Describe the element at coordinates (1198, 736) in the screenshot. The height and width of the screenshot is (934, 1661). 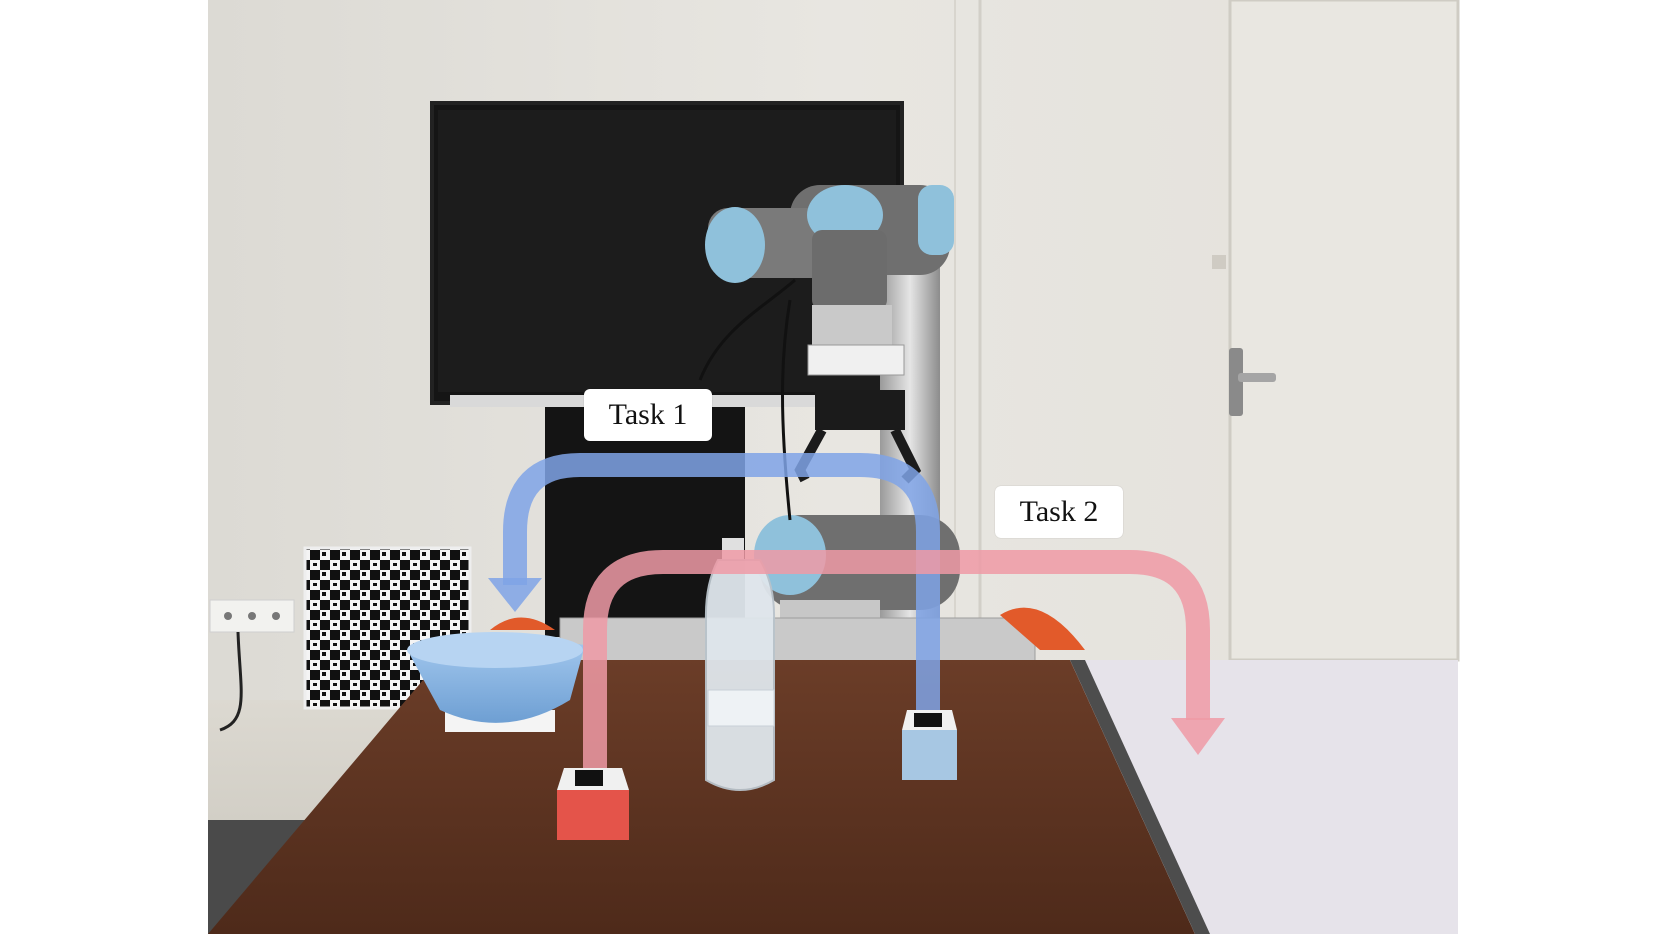
I see `task2-arrowhead` at that location.